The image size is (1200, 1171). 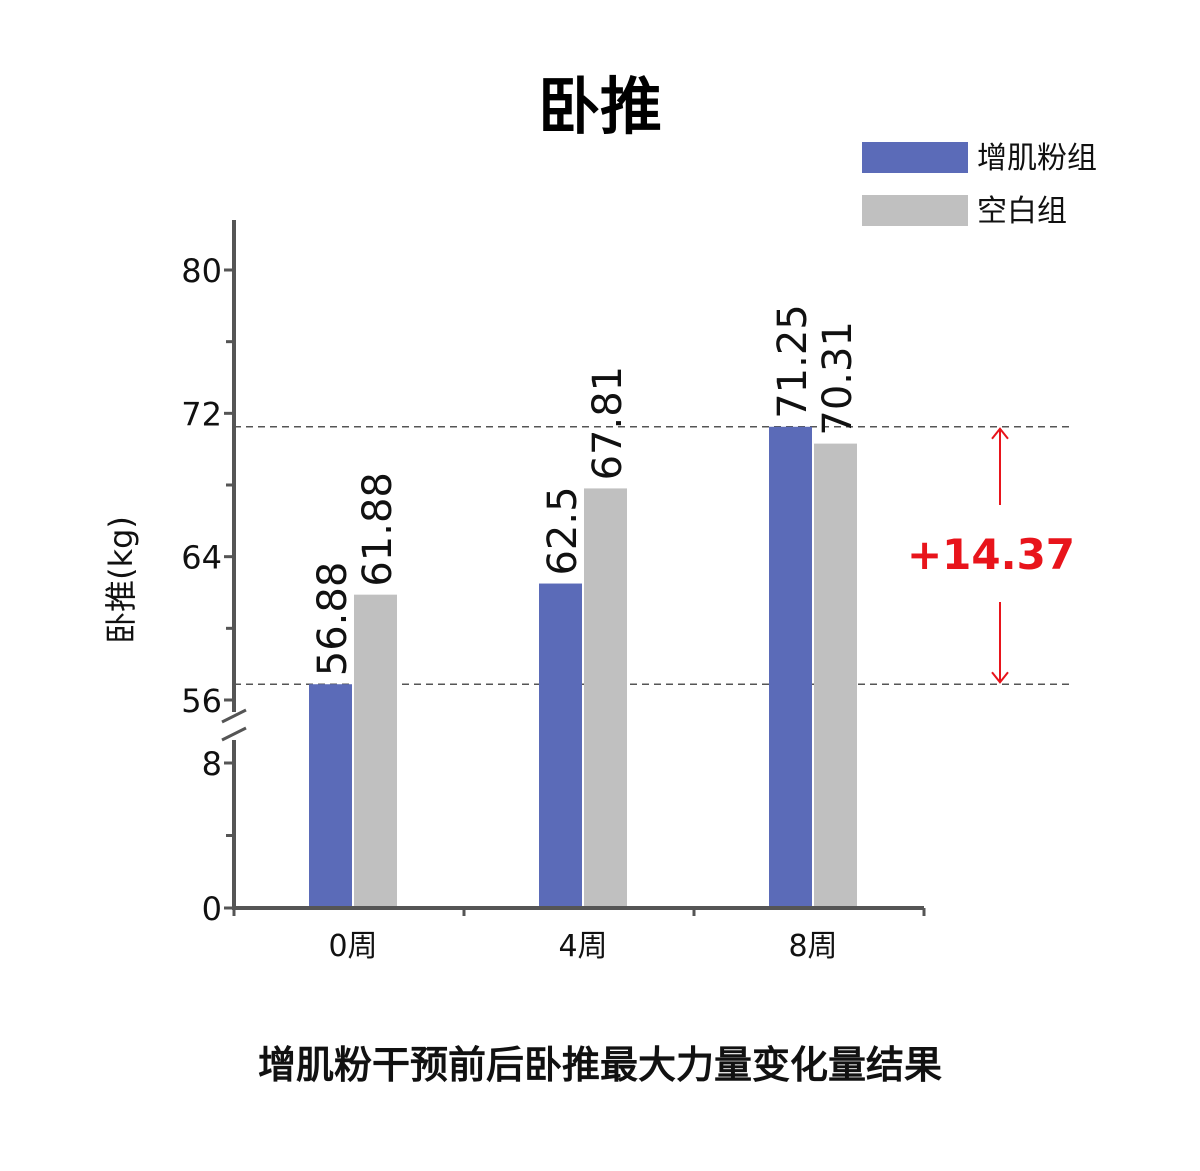 I want to click on y-tick-label: 64, so click(x=201, y=558).